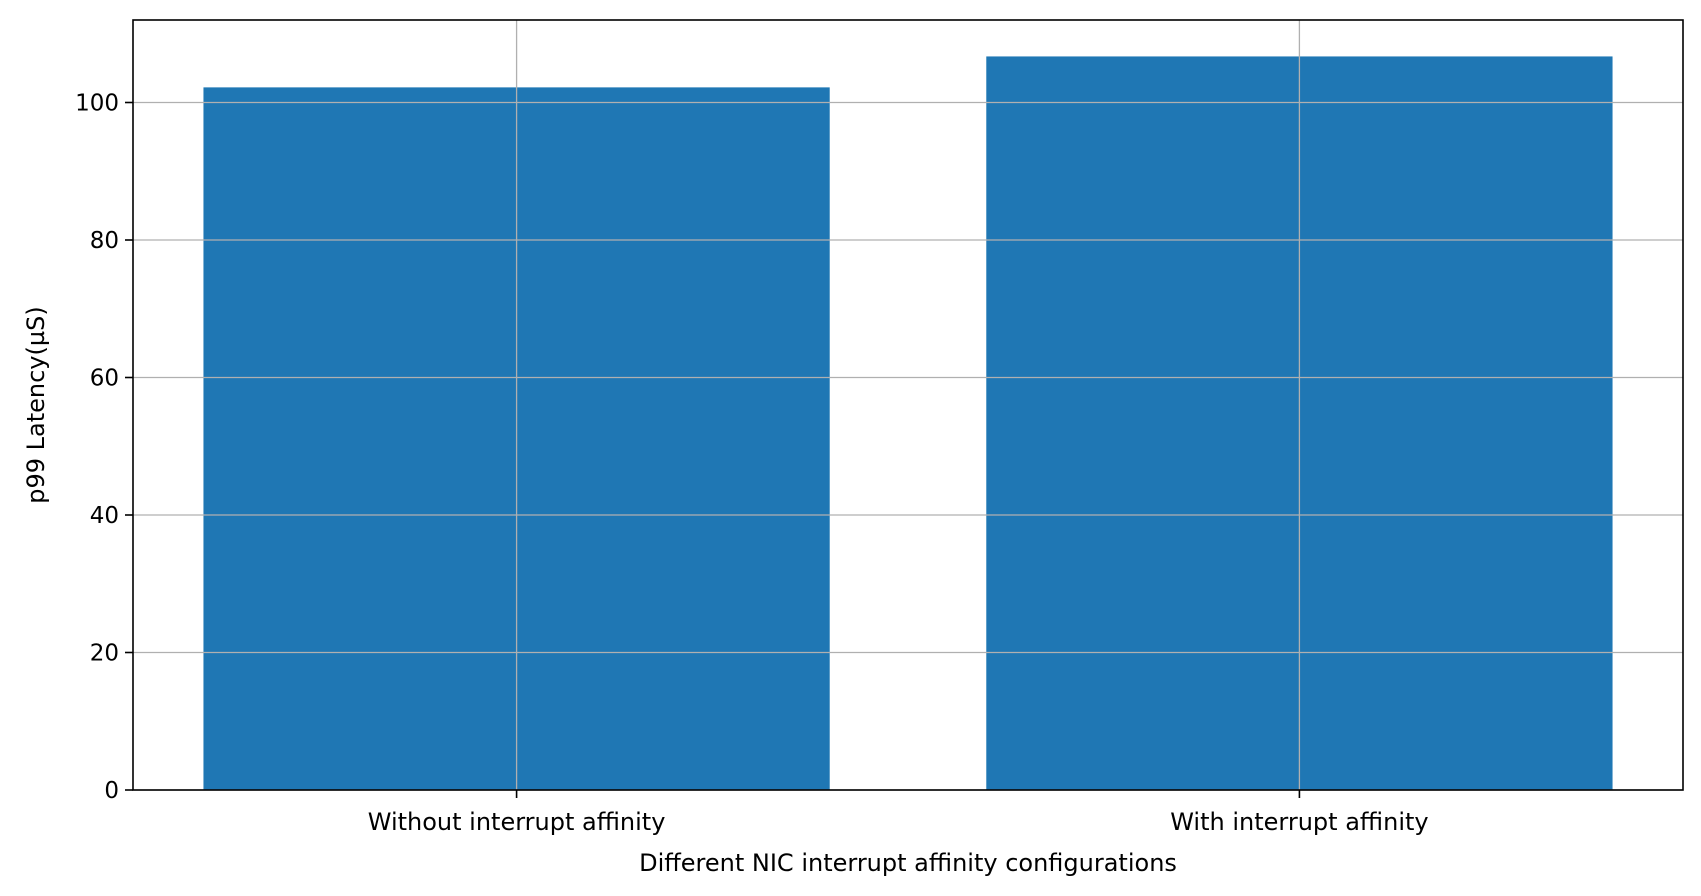  What do you see at coordinates (104, 241) in the screenshot?
I see `y-tick-label-4: 80` at bounding box center [104, 241].